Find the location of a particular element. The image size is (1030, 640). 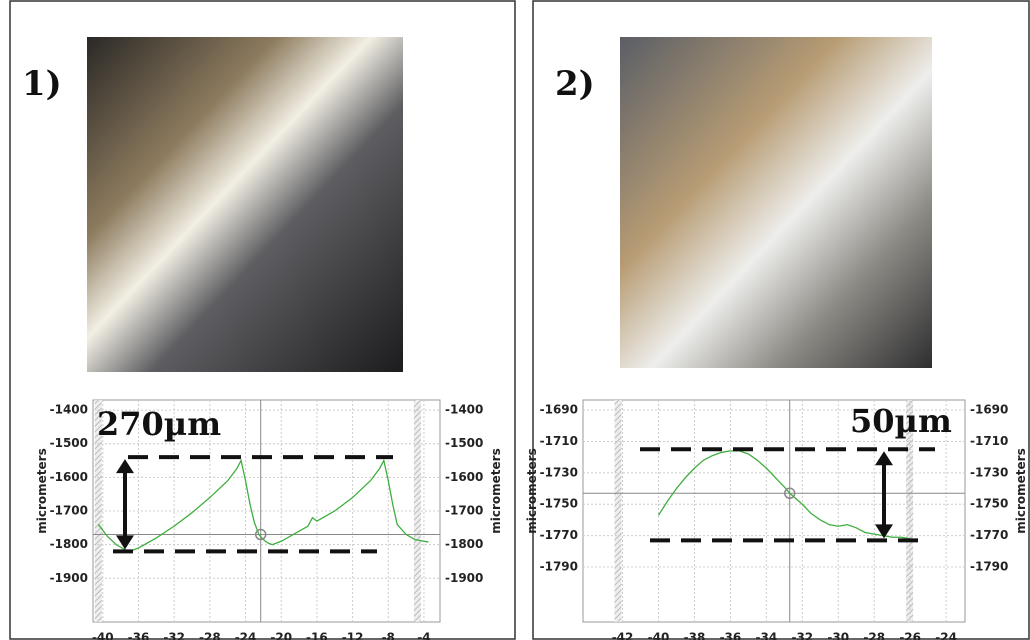

y2-tick-label: -1710 is located at coordinates (989, 441).